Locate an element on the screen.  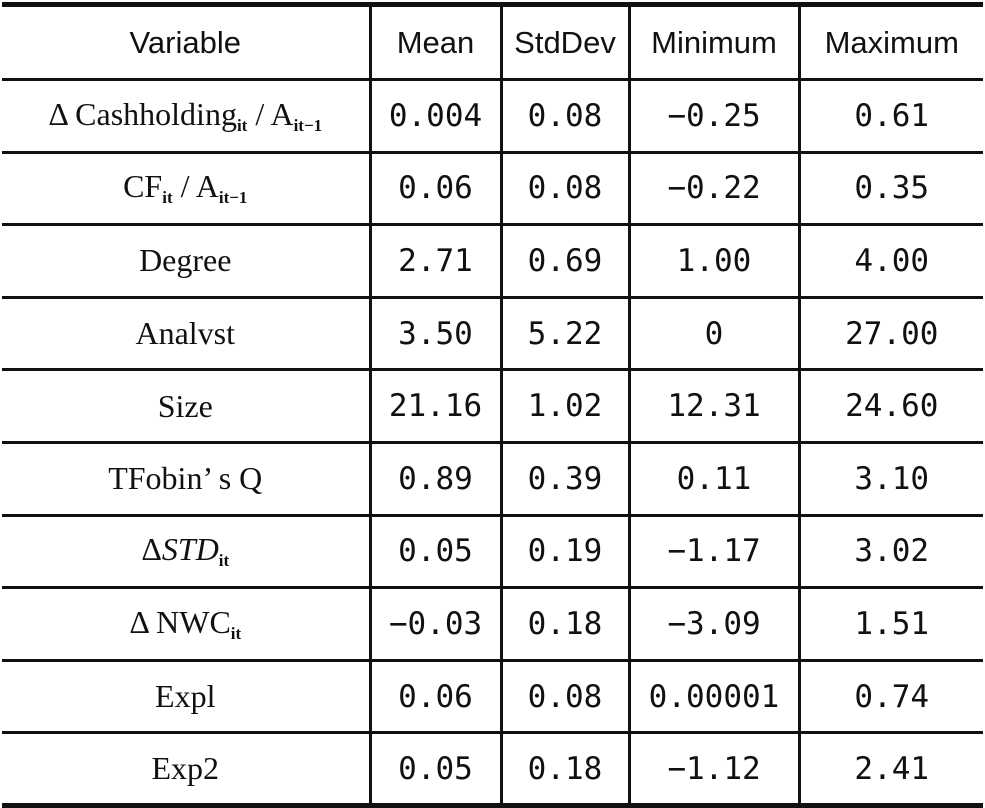
variable-name: STD is located at coordinates (190, 549).